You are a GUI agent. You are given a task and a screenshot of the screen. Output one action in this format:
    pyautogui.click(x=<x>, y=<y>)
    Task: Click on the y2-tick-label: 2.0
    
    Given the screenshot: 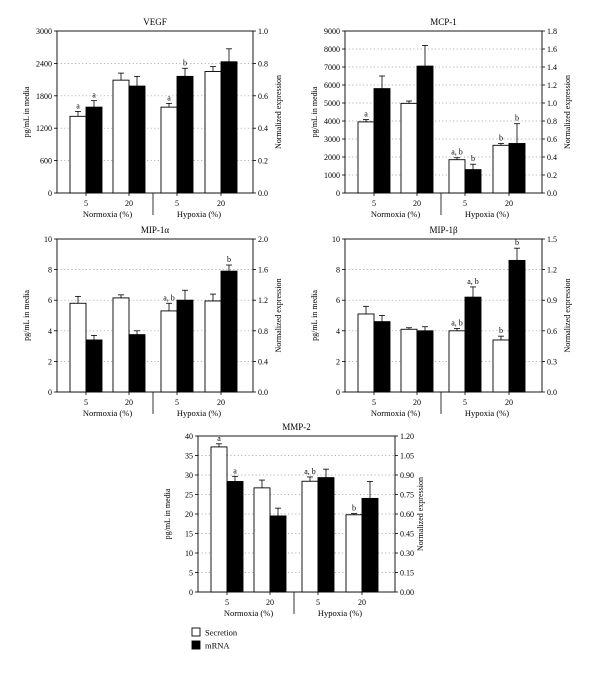 What is the action you would take?
    pyautogui.click(x=263, y=239)
    